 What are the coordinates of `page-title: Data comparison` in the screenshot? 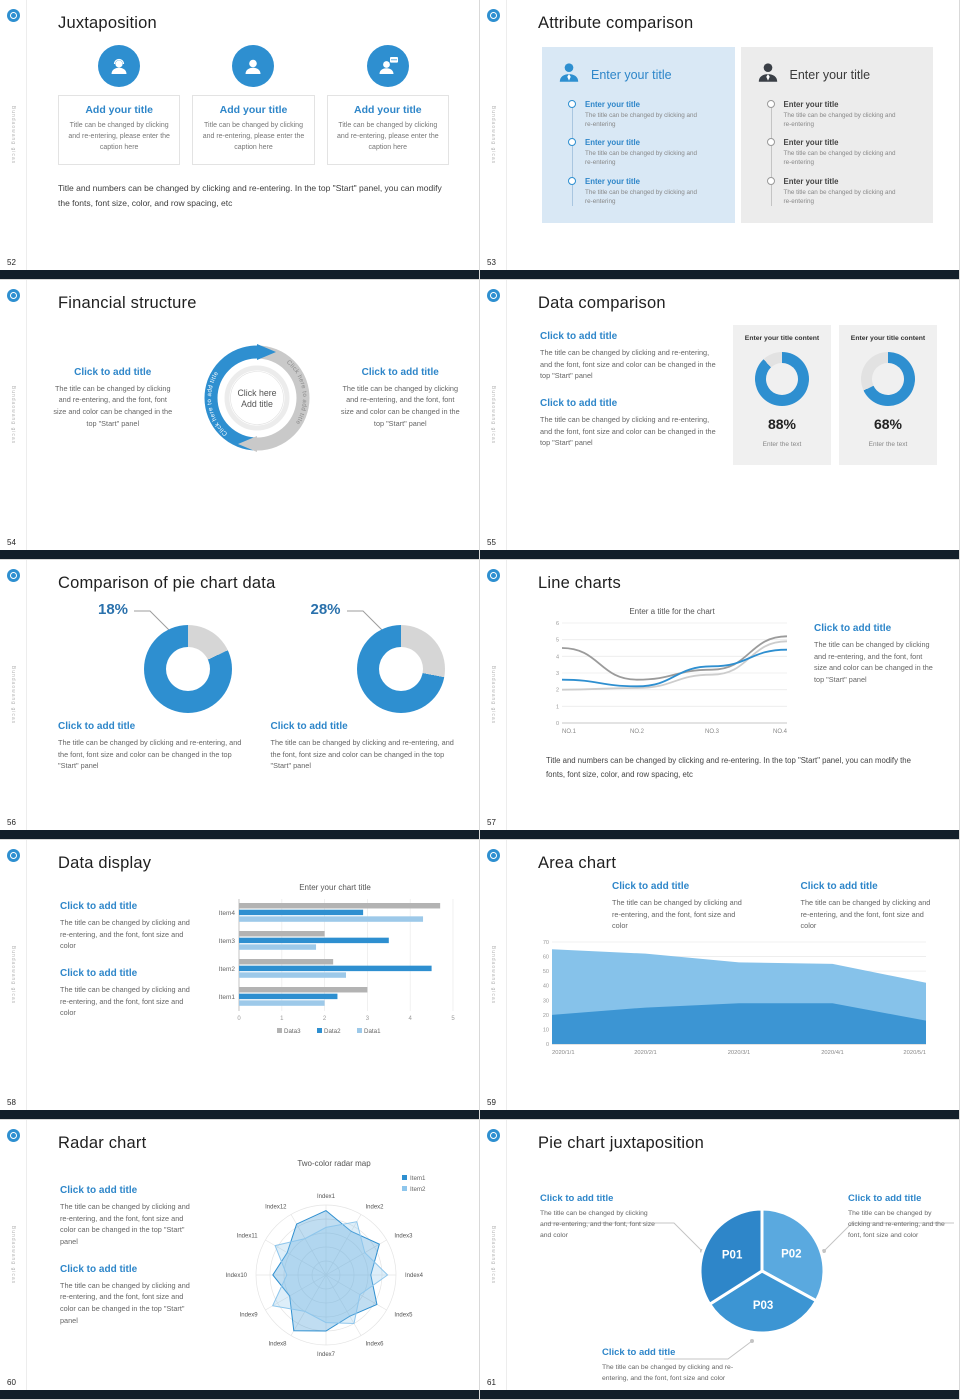 It's located at (602, 303).